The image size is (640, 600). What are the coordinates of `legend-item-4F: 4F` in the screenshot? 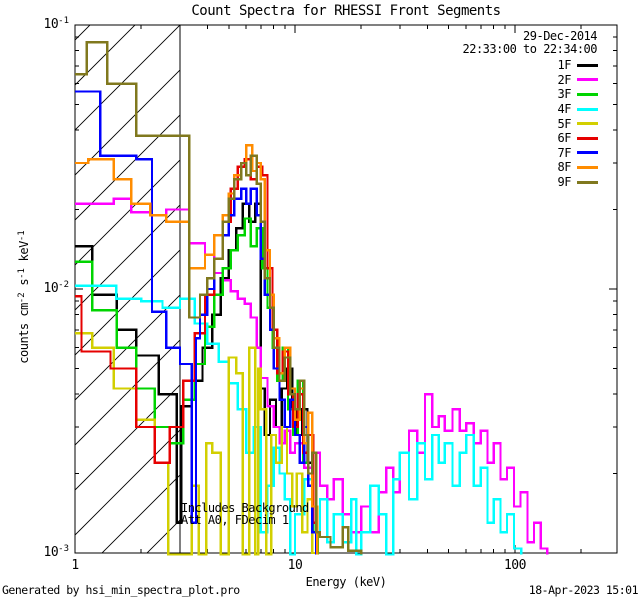 It's located at (578, 109).